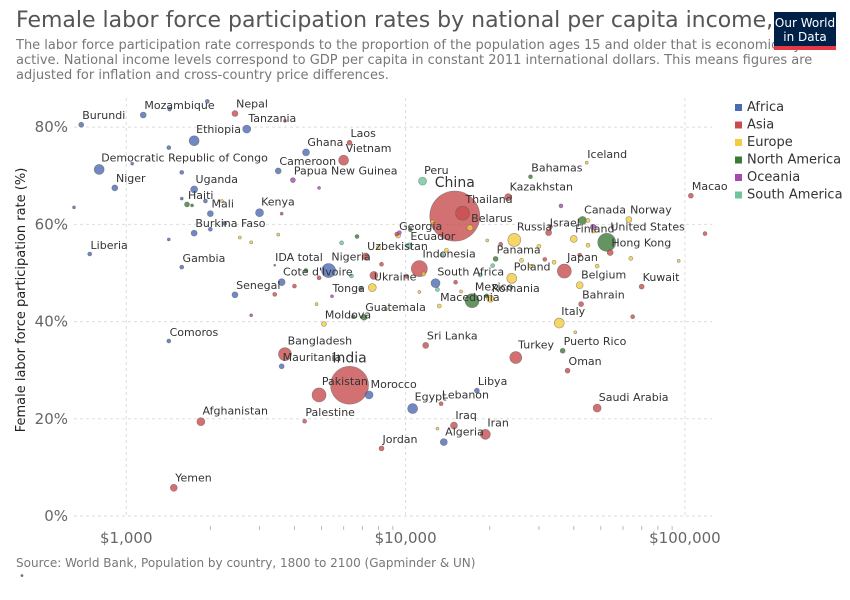  I want to click on legend-item-label: North America, so click(794, 160).